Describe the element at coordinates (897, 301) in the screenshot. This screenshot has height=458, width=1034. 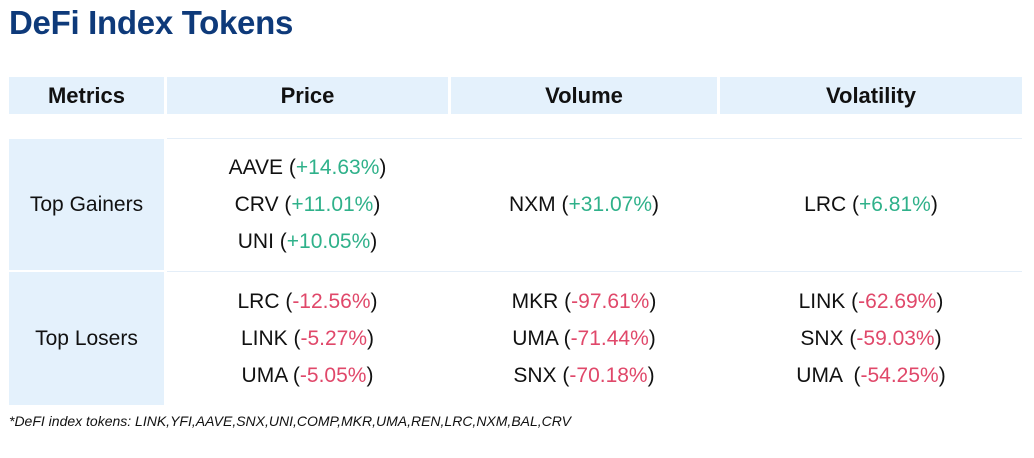
I see `percent-change: -62.69%` at that location.